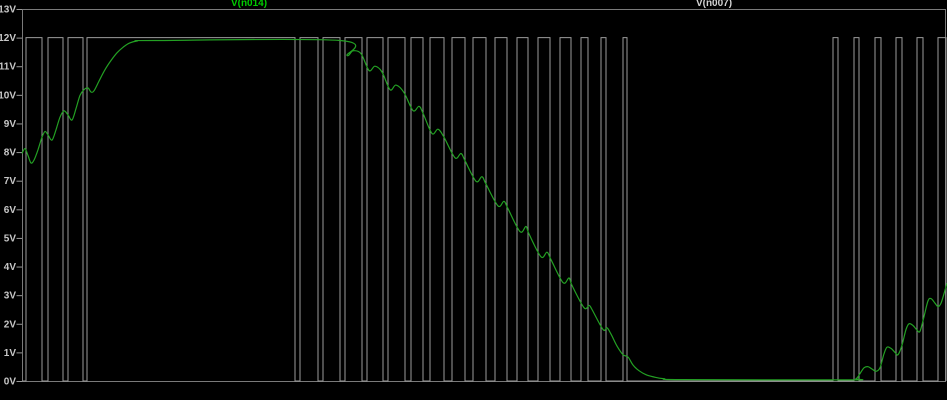  What do you see at coordinates (8, 67) in the screenshot?
I see `y-axis-tick-label: 11V` at bounding box center [8, 67].